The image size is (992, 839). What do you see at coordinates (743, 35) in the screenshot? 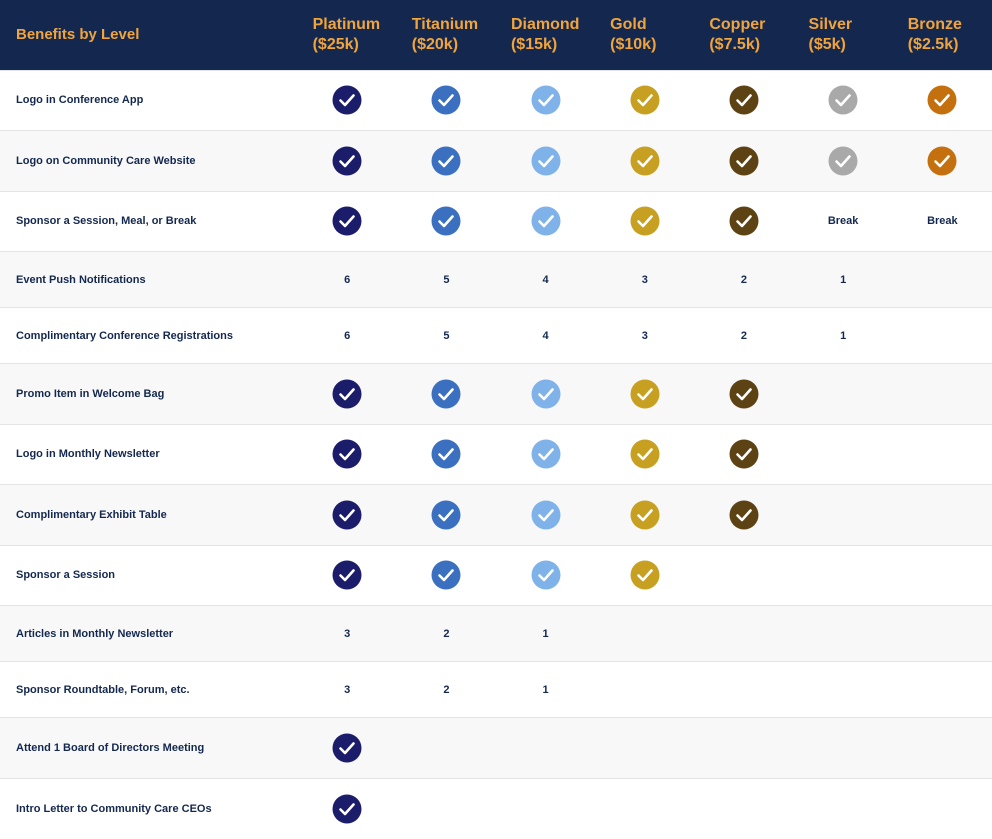
I see `level-header: Copper ($7.5k)` at bounding box center [743, 35].